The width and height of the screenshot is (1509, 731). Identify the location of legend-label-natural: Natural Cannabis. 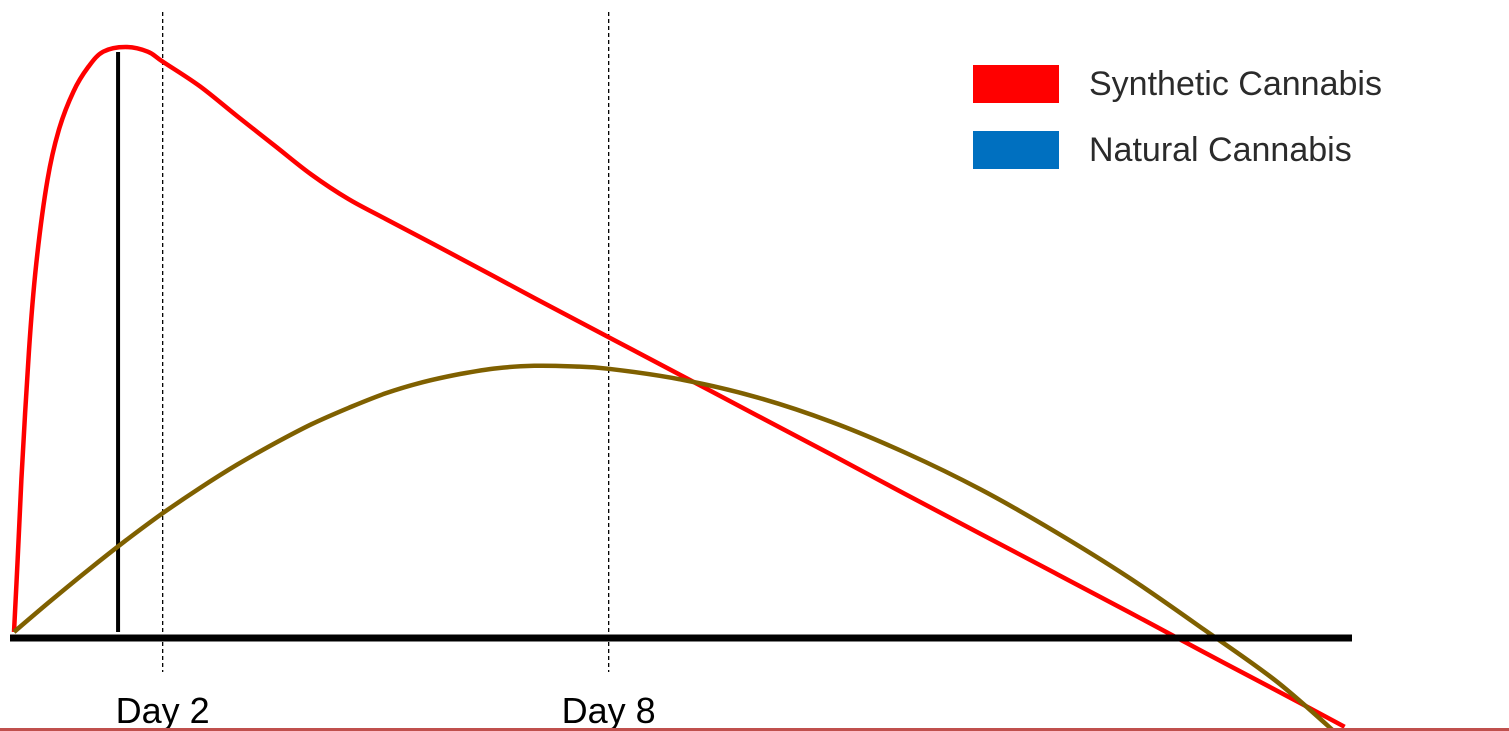
(1220, 149).